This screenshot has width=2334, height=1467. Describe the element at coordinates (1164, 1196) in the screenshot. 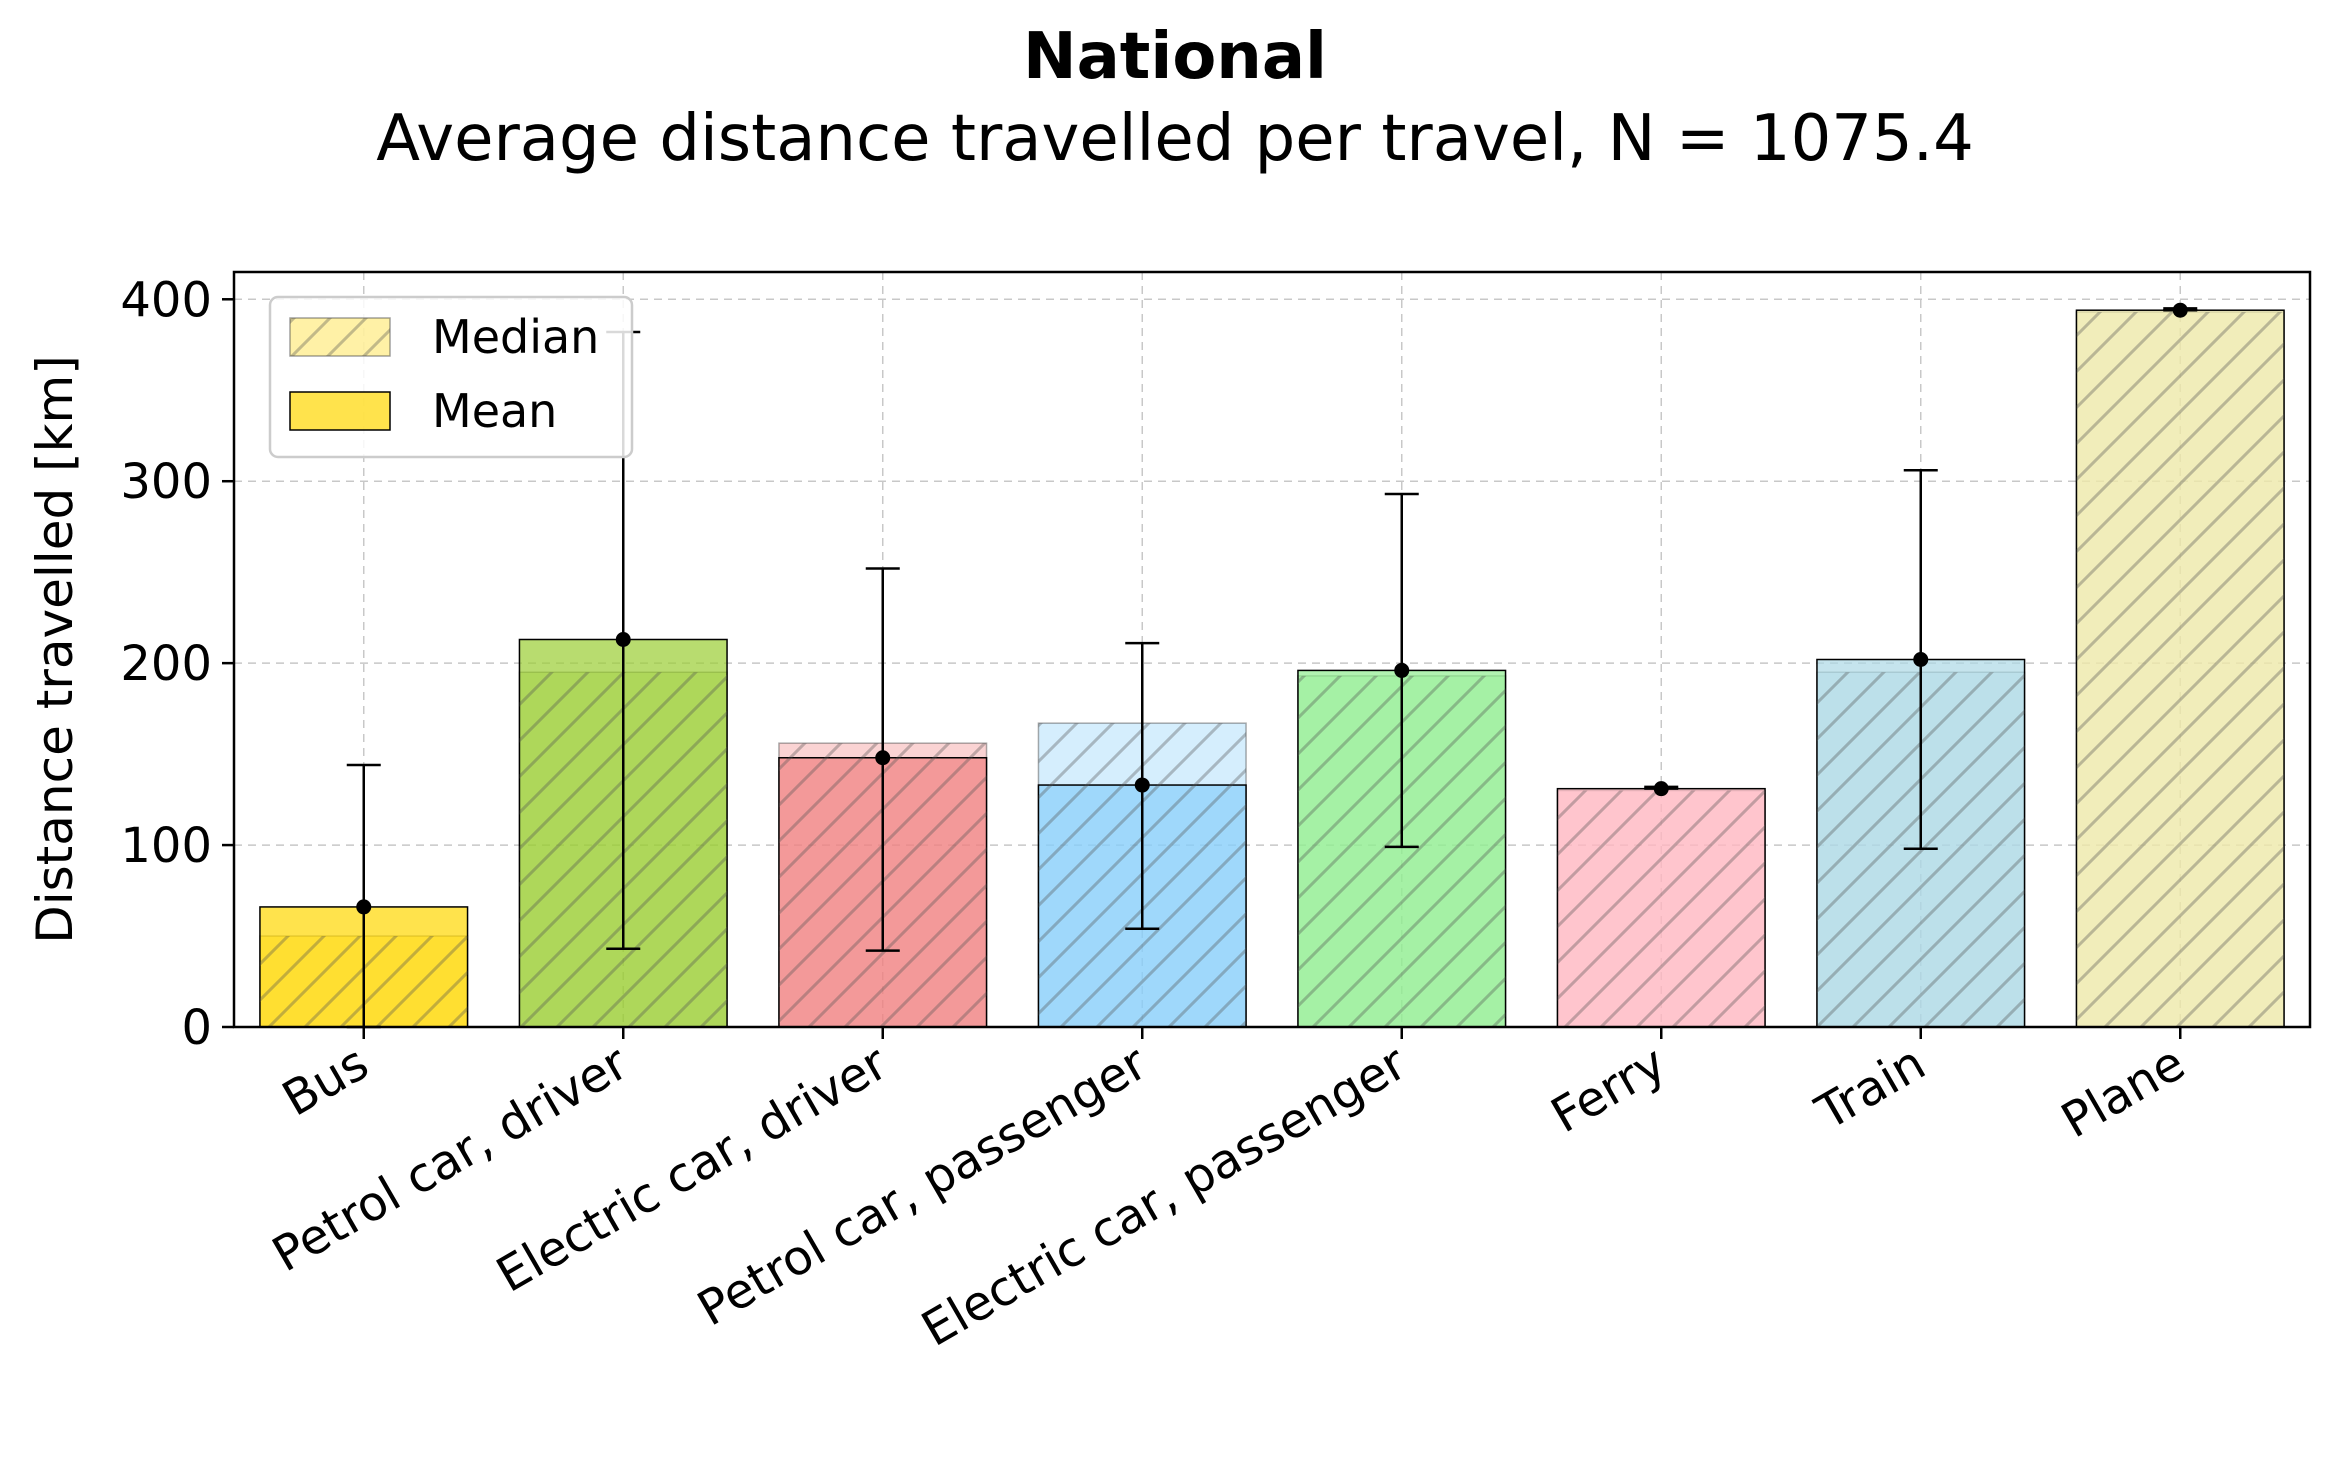

I see `x-tick-label: Electric car, passenger` at that location.